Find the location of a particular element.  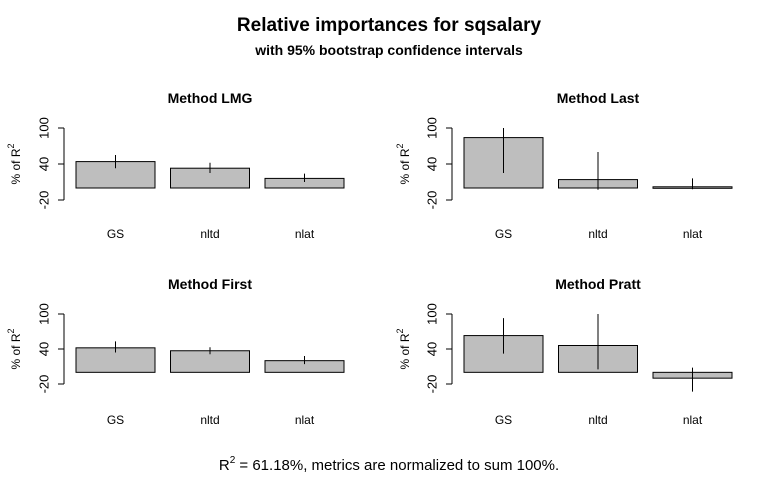

panel-method-first: Method First -20 40 100 % of R2 GS nltd nlat is located at coordinates (175, 351).